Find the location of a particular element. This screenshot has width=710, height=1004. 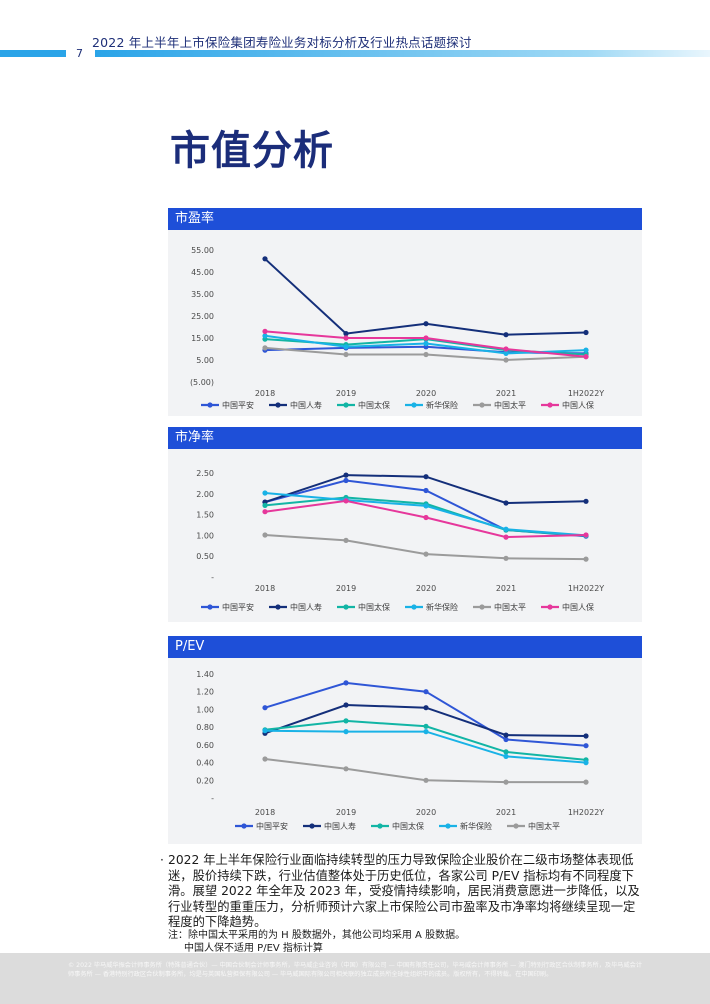

y-tick-label: 0.40 is located at coordinates (205, 763).